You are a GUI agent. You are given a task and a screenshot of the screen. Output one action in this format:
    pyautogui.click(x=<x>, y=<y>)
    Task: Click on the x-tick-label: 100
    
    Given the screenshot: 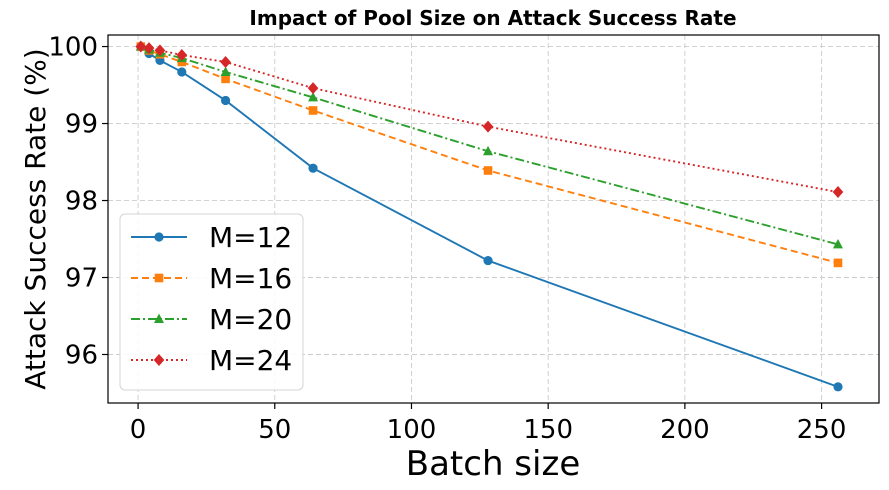 What is the action you would take?
    pyautogui.click(x=412, y=430)
    